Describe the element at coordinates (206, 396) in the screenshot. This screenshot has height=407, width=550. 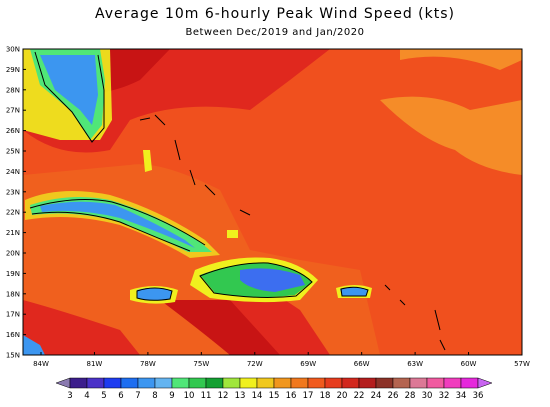
I see `colorbar-label: 11` at that location.